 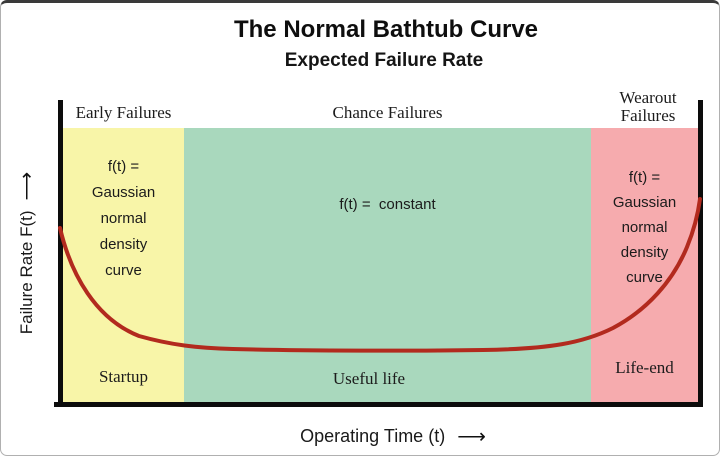 I want to click on x-axis-label-text: Operating Time (t), so click(x=373, y=436).